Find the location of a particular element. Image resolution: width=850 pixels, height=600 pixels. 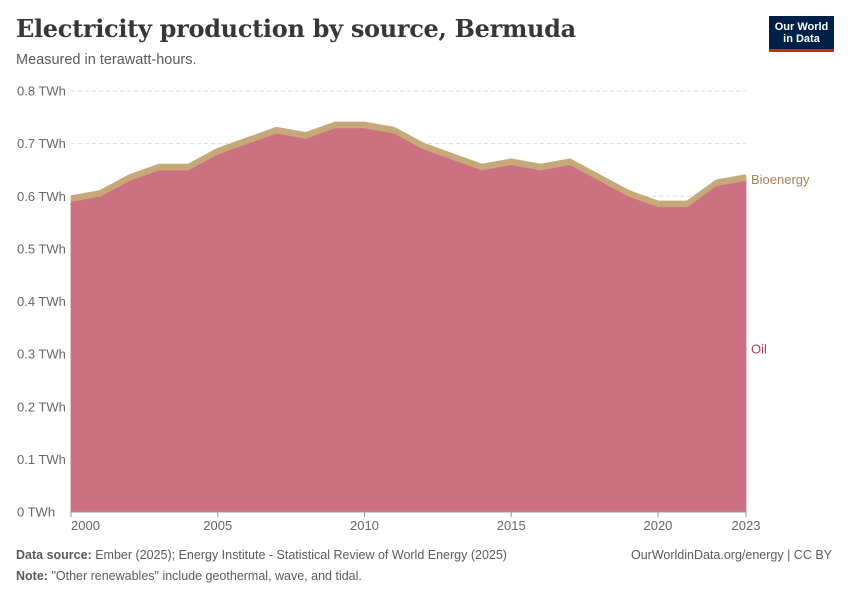

y-tick-label: 0.4 TWh is located at coordinates (41, 301).